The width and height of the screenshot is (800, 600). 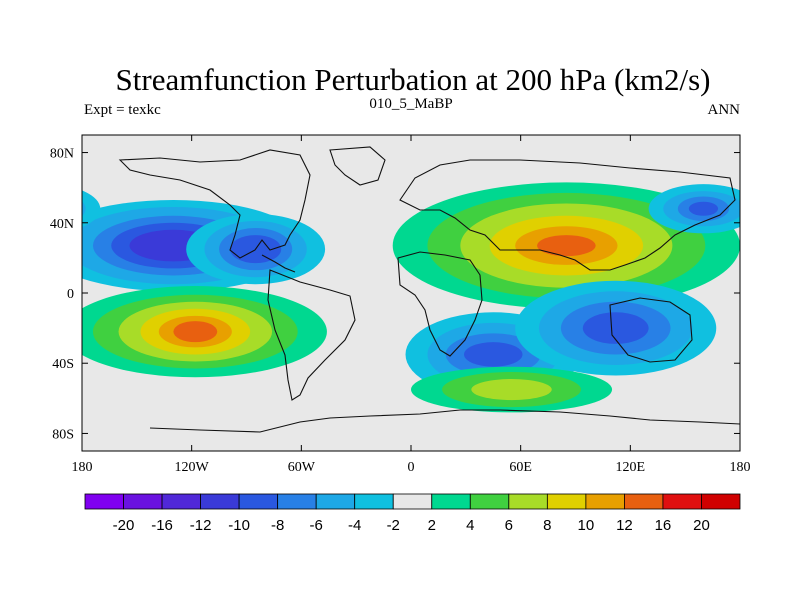 What do you see at coordinates (162, 525) in the screenshot?
I see `colorbar-label: -16` at bounding box center [162, 525].